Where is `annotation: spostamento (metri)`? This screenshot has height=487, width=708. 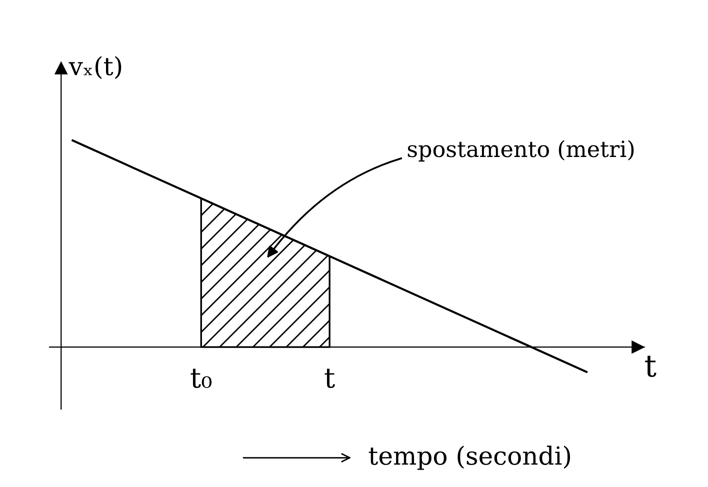
annotation: spostamento (metri) is located at coordinates (521, 151).